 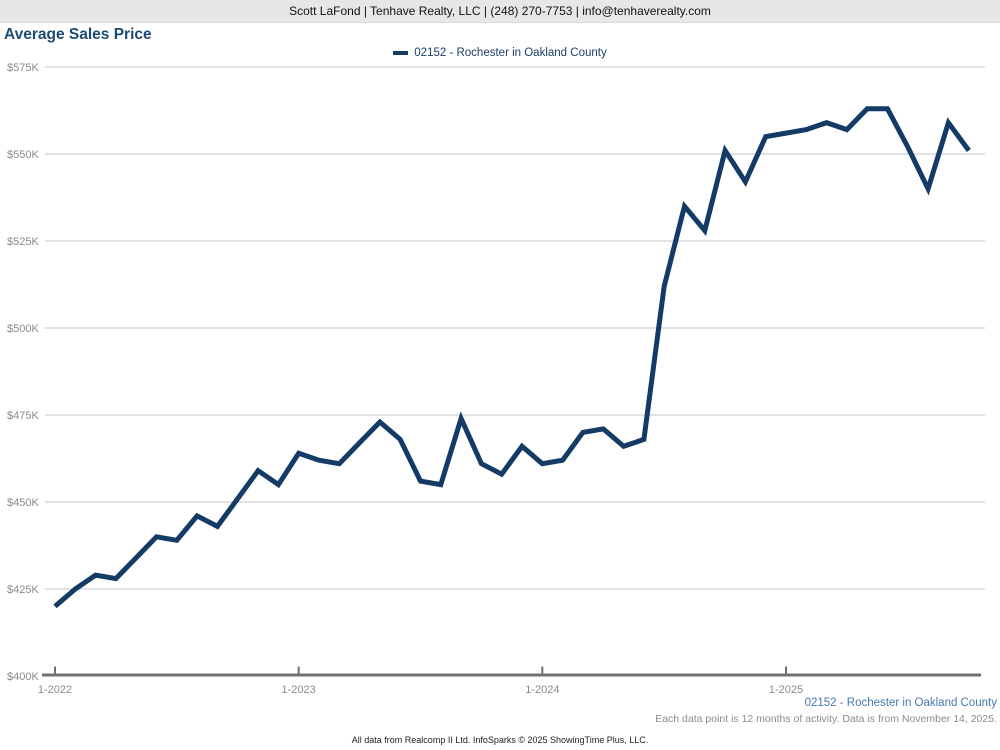 What do you see at coordinates (23, 416) in the screenshot?
I see `y-axis-label: $475K` at bounding box center [23, 416].